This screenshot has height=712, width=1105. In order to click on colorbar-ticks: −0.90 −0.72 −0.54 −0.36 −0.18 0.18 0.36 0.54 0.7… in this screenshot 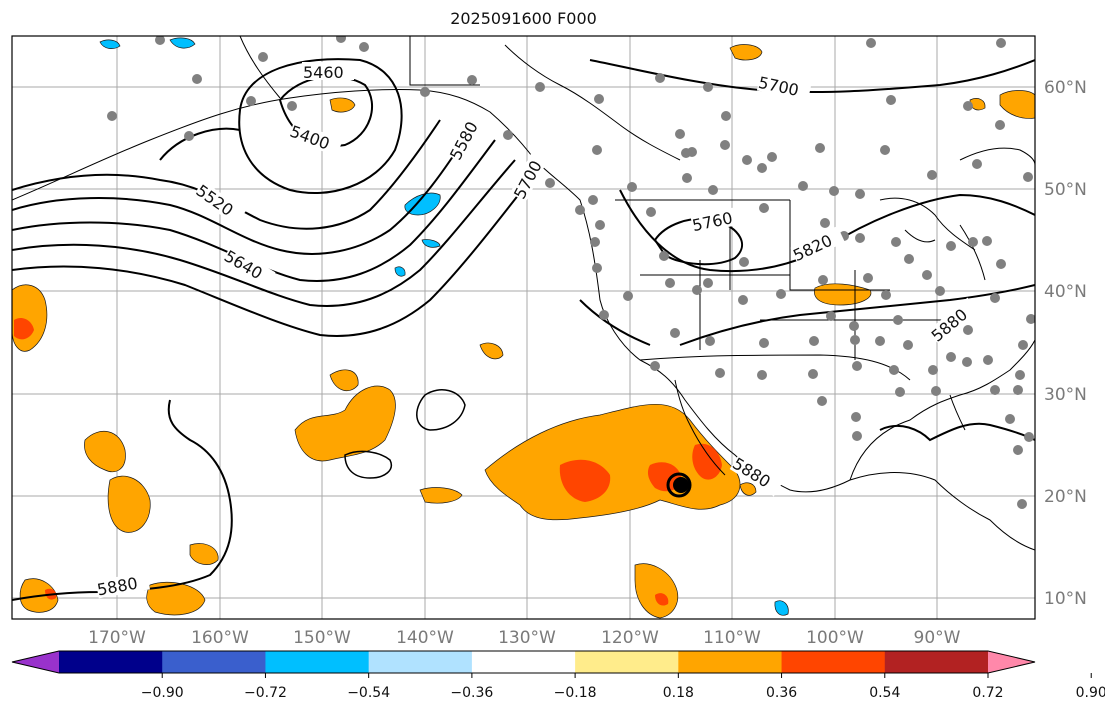, I will do `click(623, 687)`.